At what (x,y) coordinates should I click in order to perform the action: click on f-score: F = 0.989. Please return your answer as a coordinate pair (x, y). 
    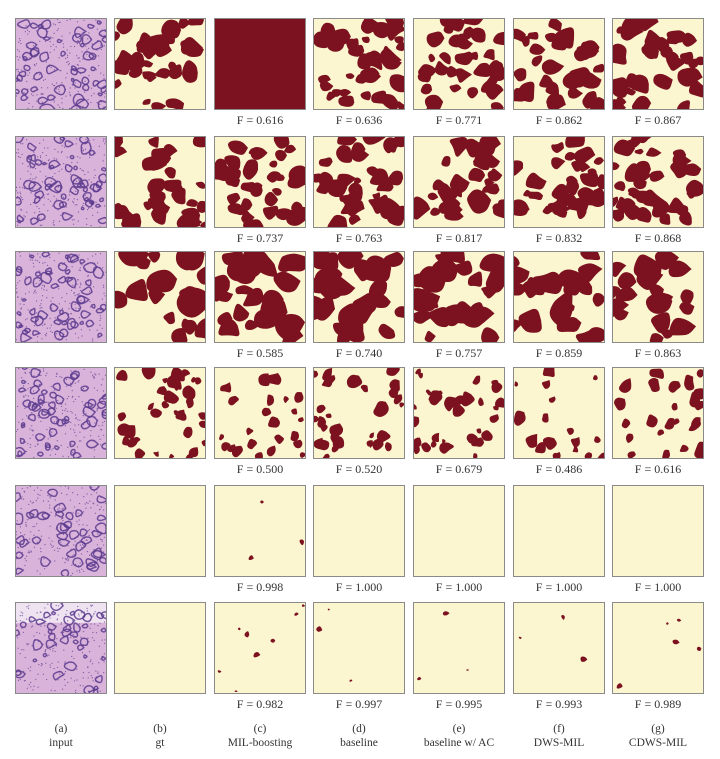
    Looking at the image, I should click on (658, 704).